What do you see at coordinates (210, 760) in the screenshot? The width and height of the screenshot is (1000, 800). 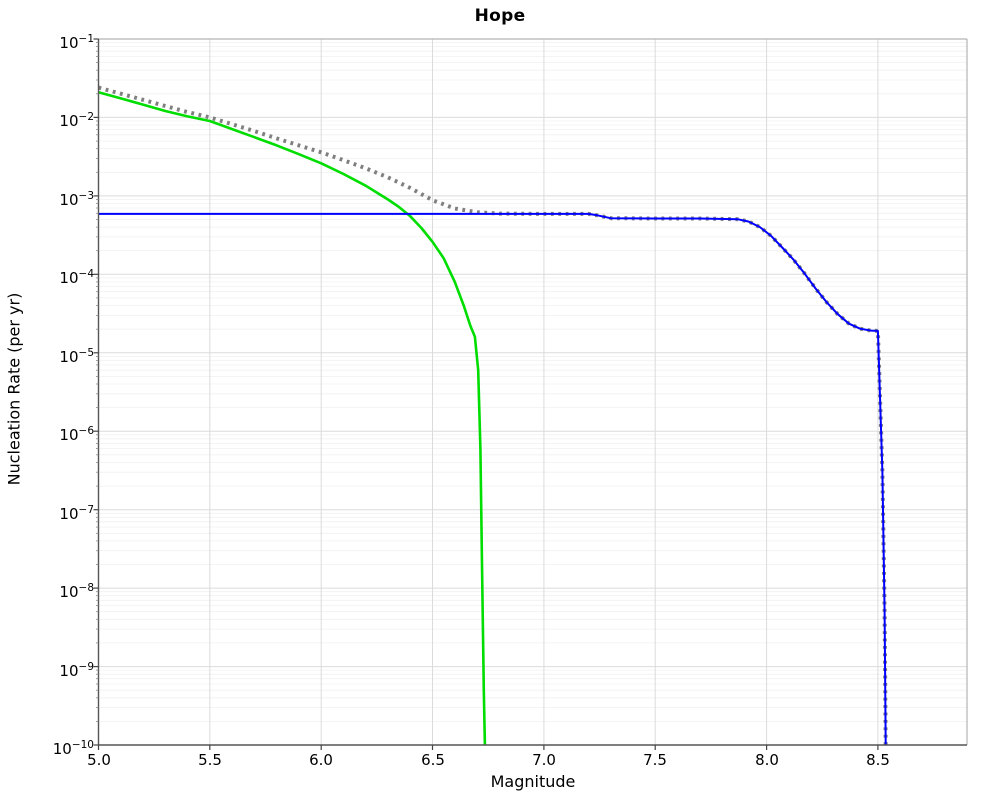 I see `x-tick-label: 5.5` at bounding box center [210, 760].